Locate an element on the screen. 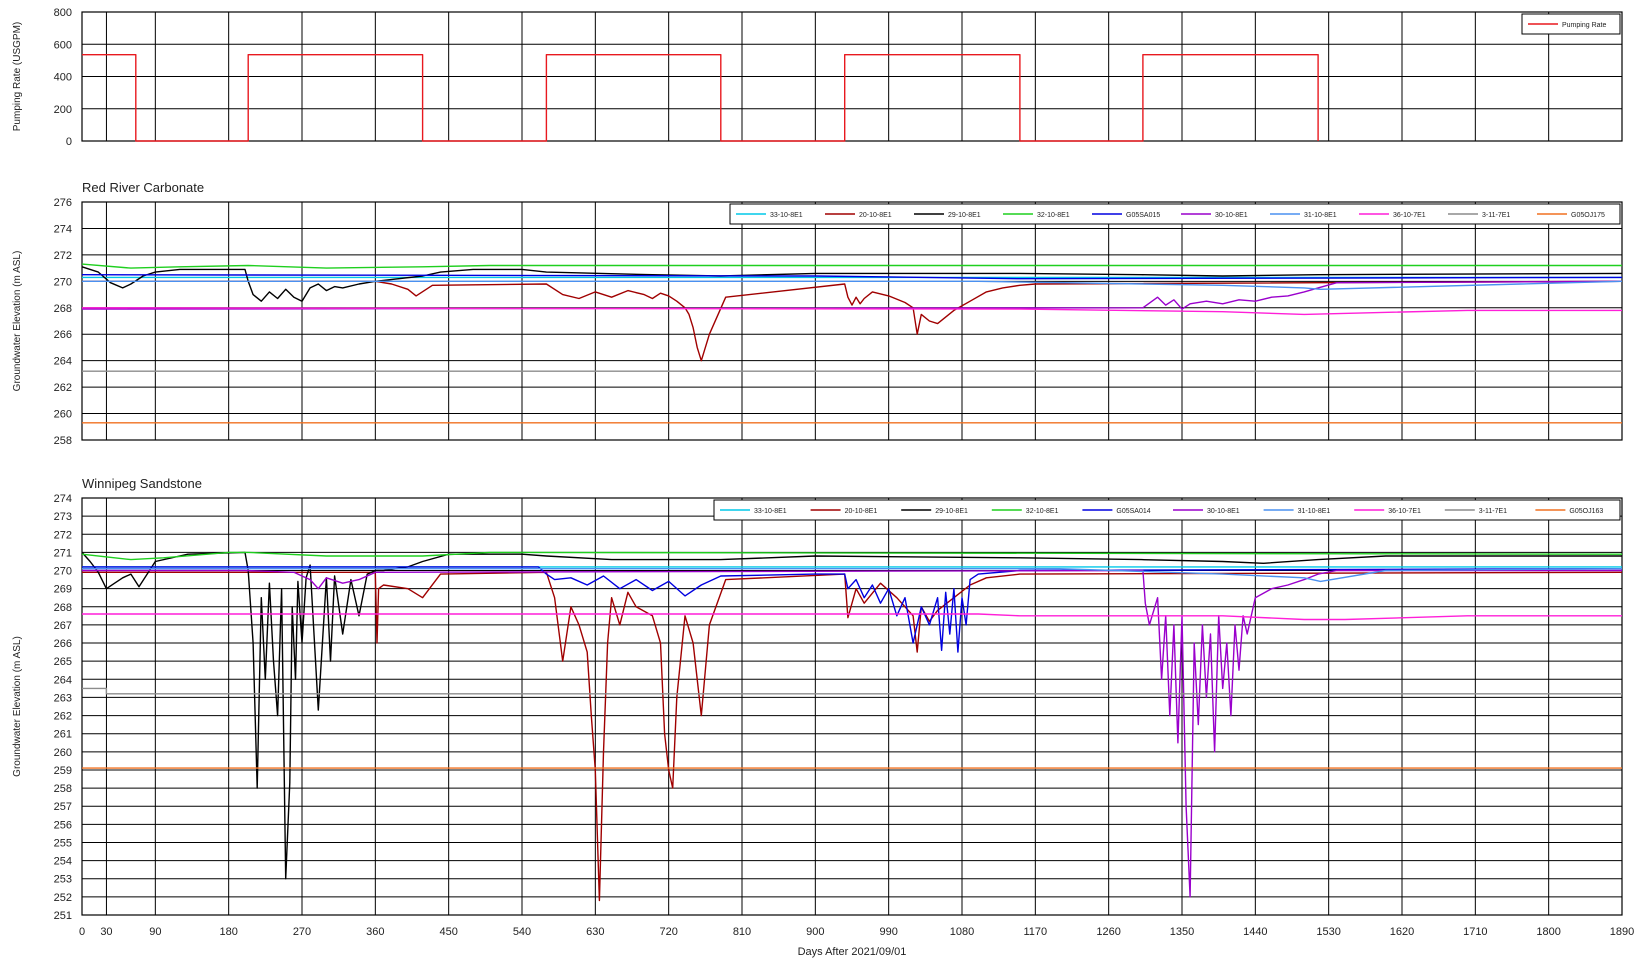 This screenshot has height=966, width=1634. x-tick-label: 1260 is located at coordinates (1108, 932).